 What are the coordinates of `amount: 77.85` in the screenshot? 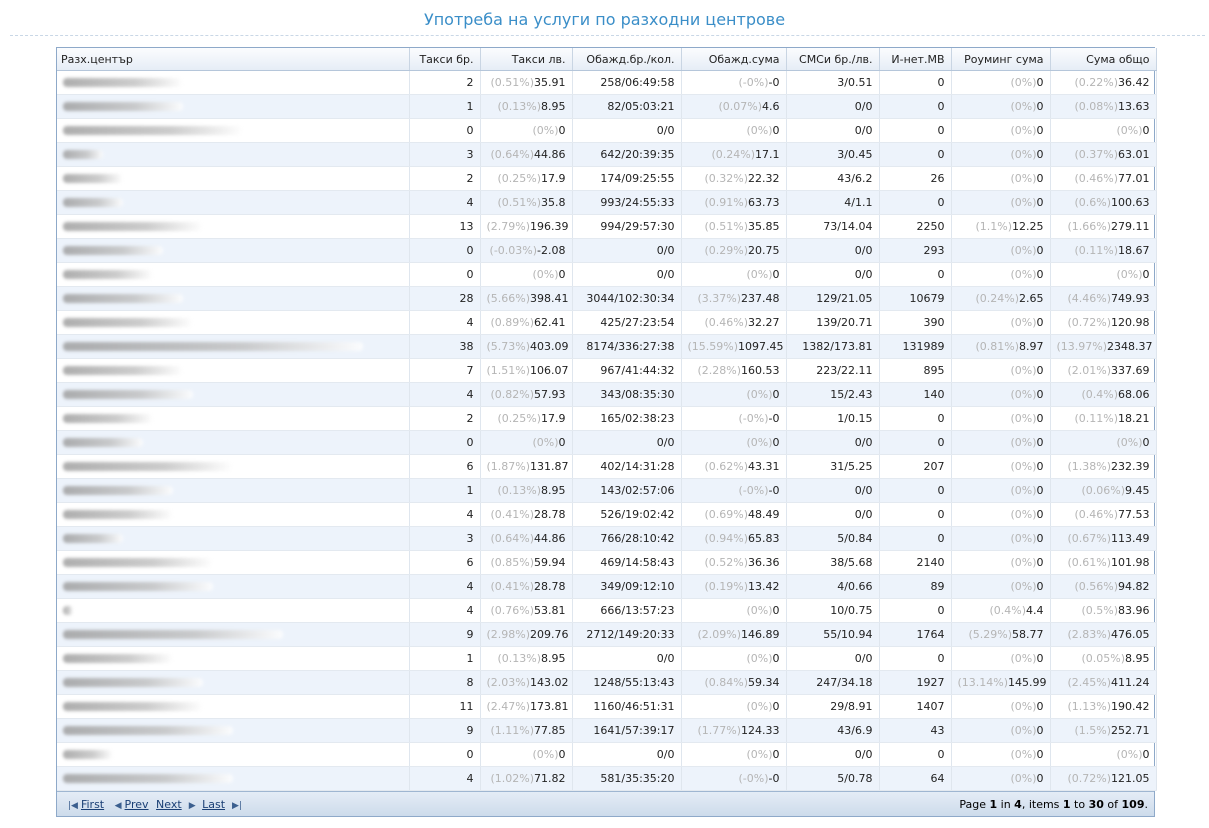 It's located at (550, 730).